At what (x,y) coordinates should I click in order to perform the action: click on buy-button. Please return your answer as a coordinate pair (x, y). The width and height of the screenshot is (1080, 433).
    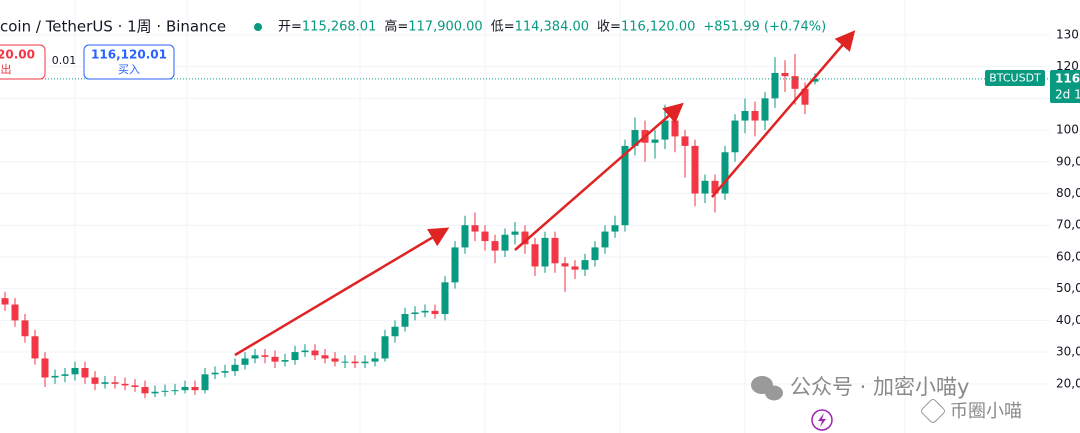
    Looking at the image, I should click on (129, 62).